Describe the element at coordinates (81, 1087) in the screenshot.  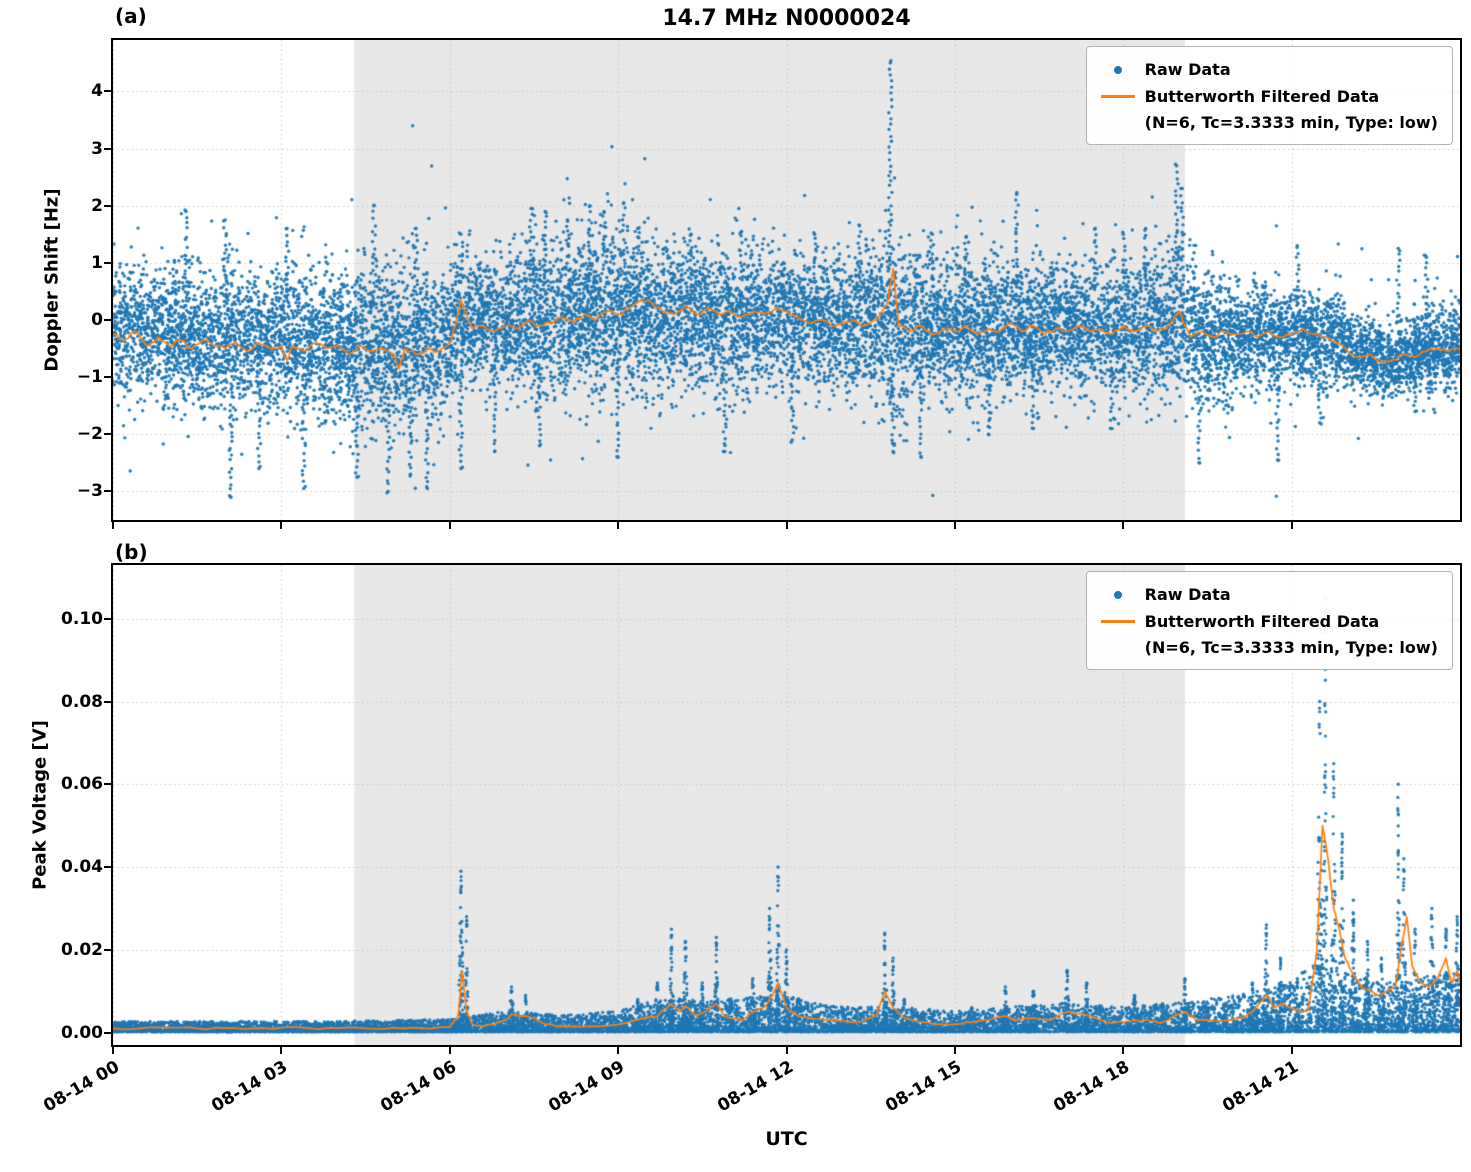
I see `x-tick-label: 08-14 00` at that location.